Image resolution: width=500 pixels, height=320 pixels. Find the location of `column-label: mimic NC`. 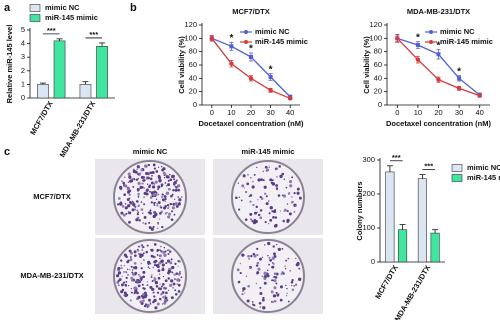

column-label: mimic NC is located at coordinates (150, 151).